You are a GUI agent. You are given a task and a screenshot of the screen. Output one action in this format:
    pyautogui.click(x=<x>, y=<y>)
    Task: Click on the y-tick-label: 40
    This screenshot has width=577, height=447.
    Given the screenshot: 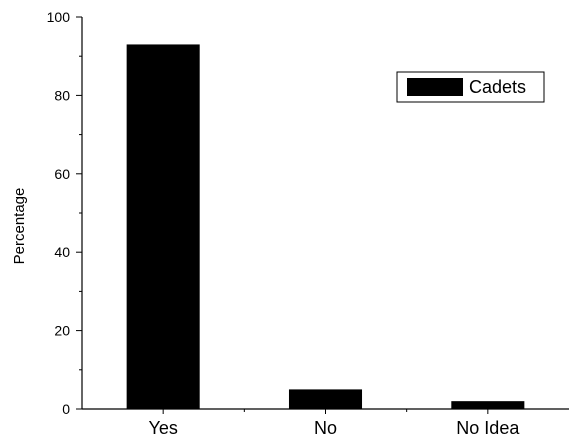 What is the action you would take?
    pyautogui.click(x=62, y=252)
    